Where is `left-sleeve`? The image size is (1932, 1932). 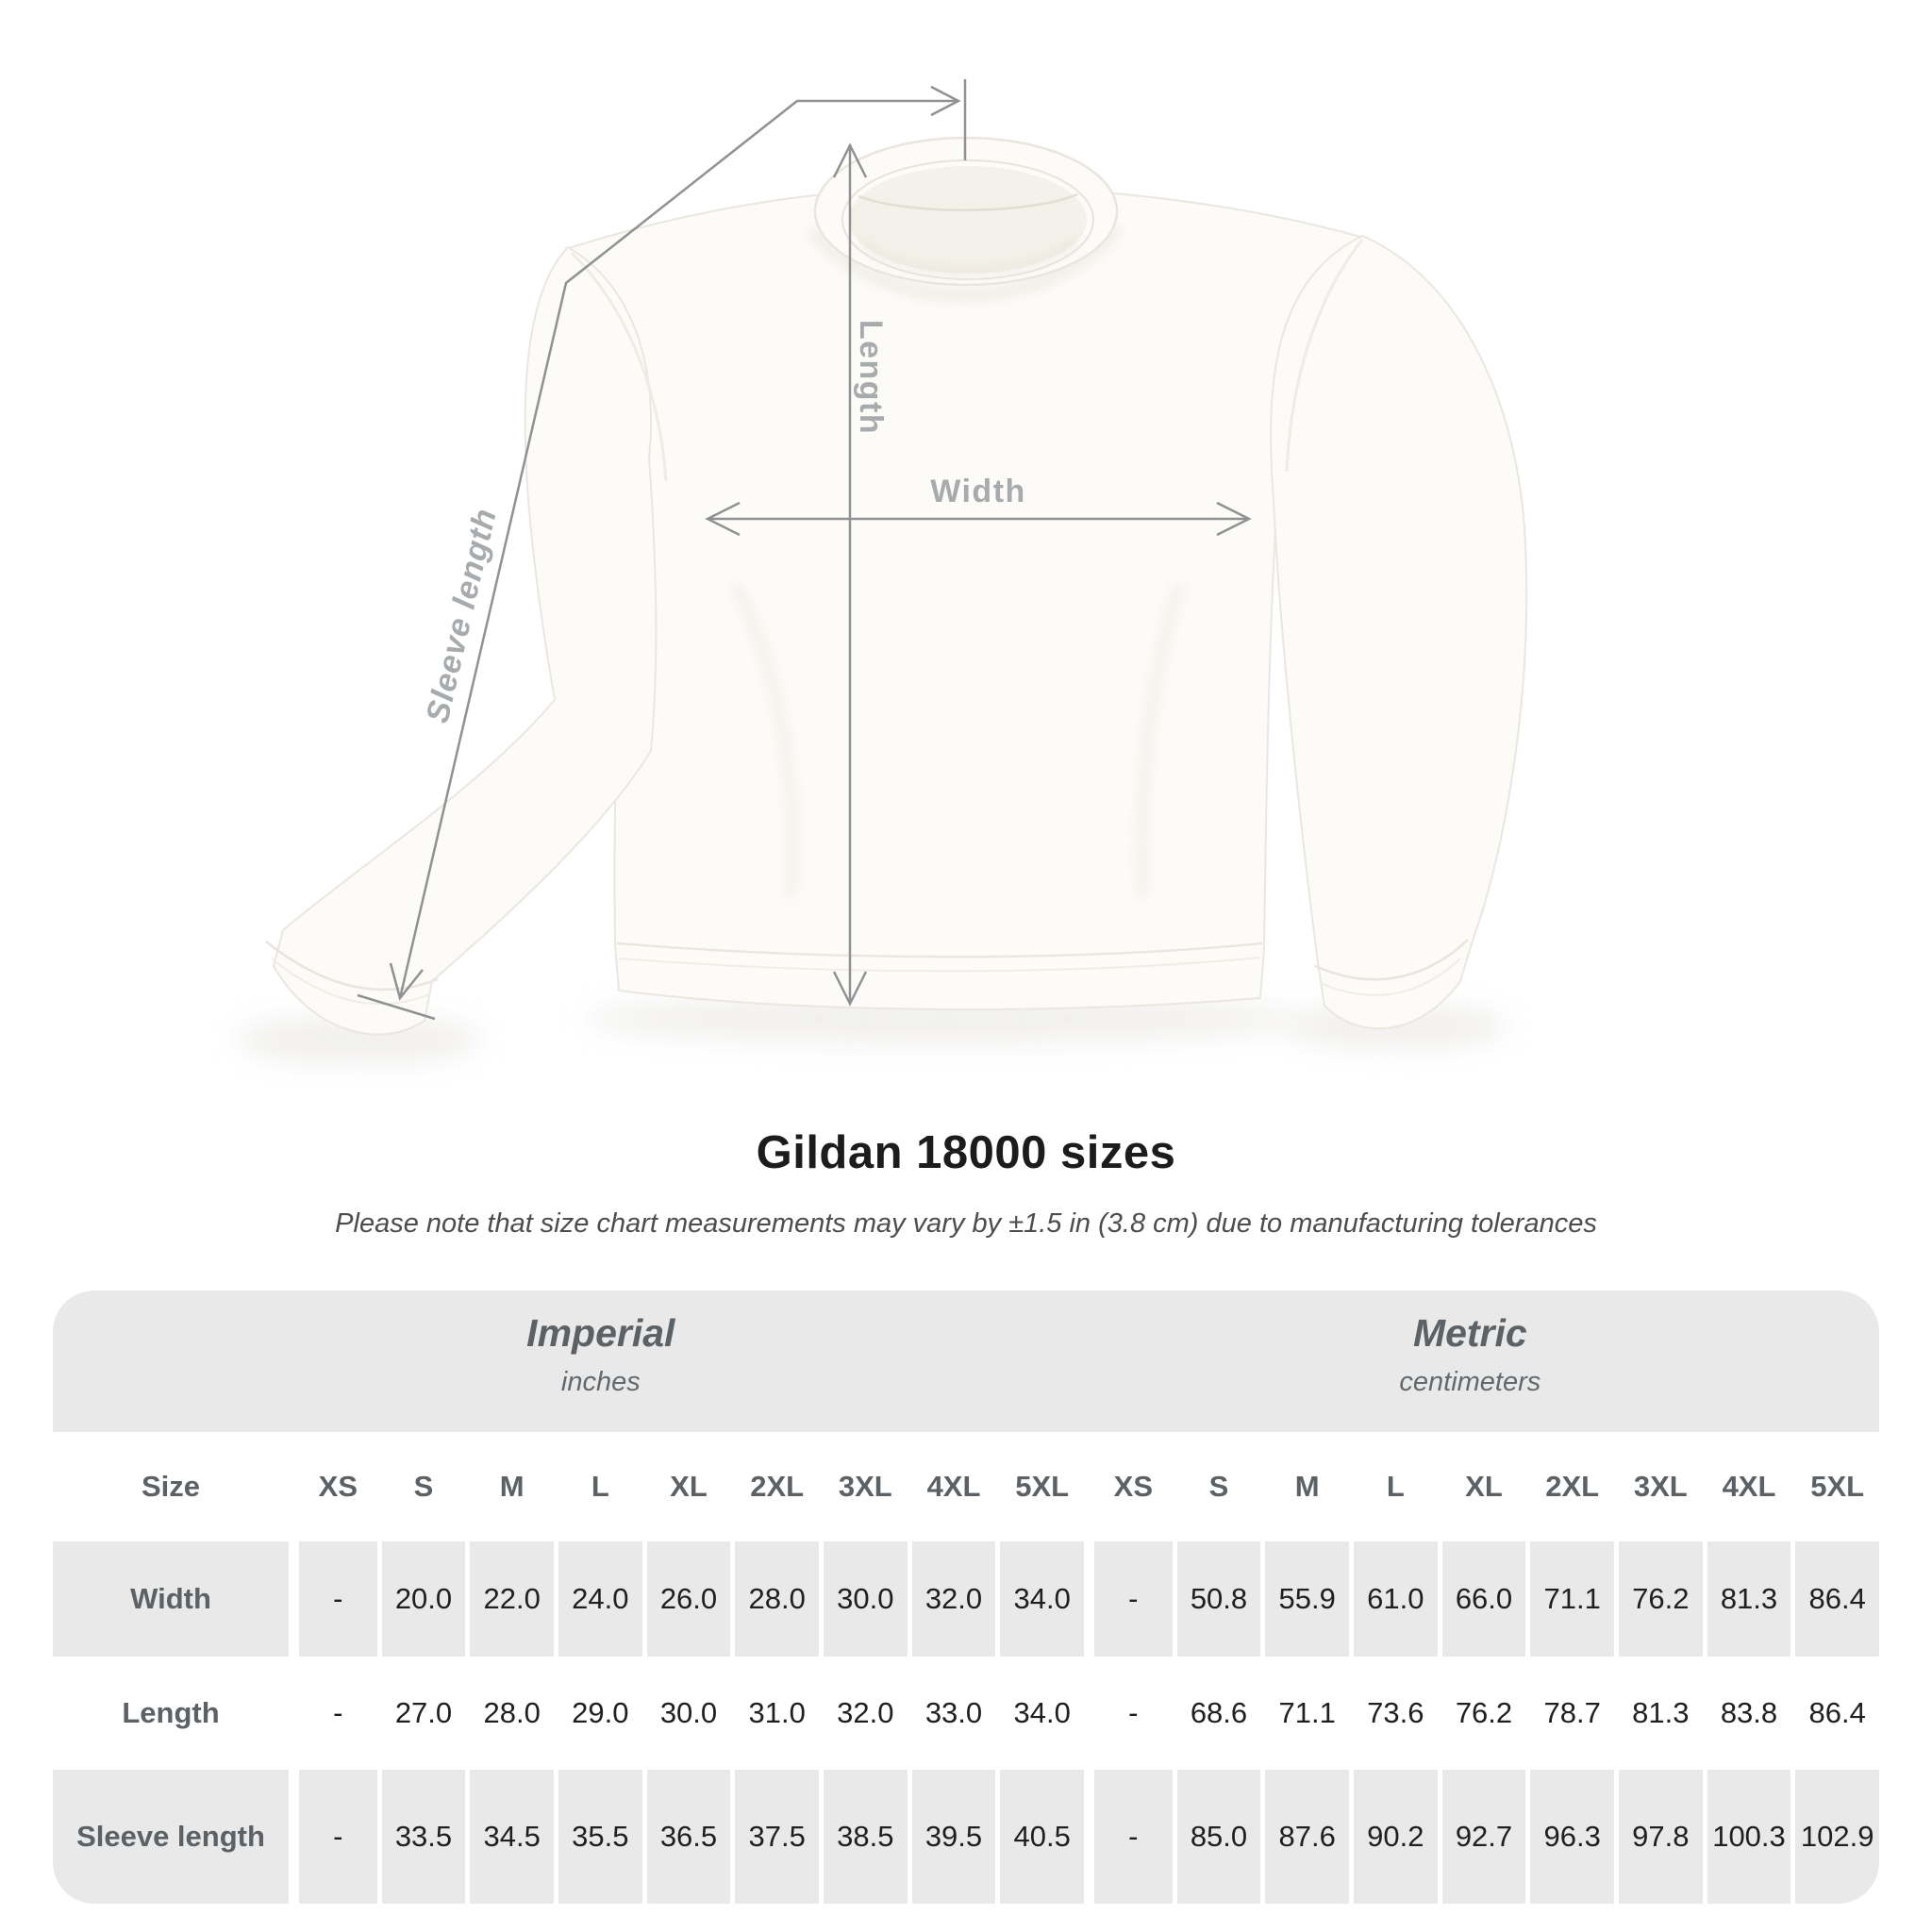
left-sleeve is located at coordinates (467, 640).